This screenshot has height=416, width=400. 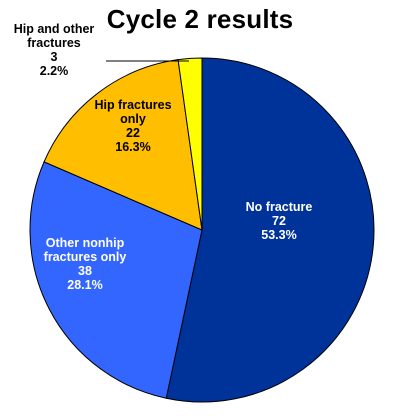 What do you see at coordinates (132, 105) in the screenshot?
I see `slice-label-2: Hip fractures` at bounding box center [132, 105].